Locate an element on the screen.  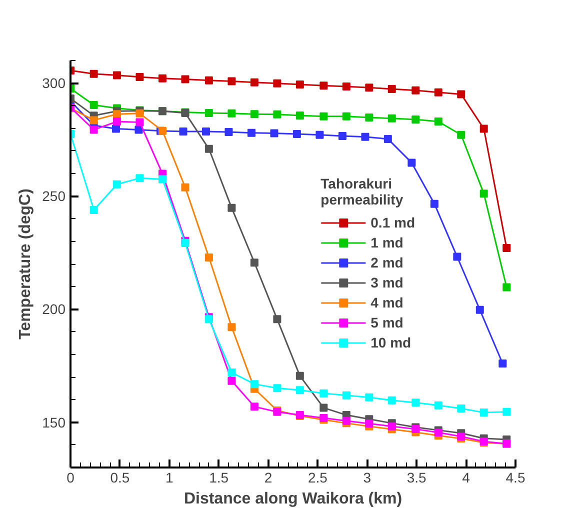
x-tick-label: 0.5 is located at coordinates (120, 478).